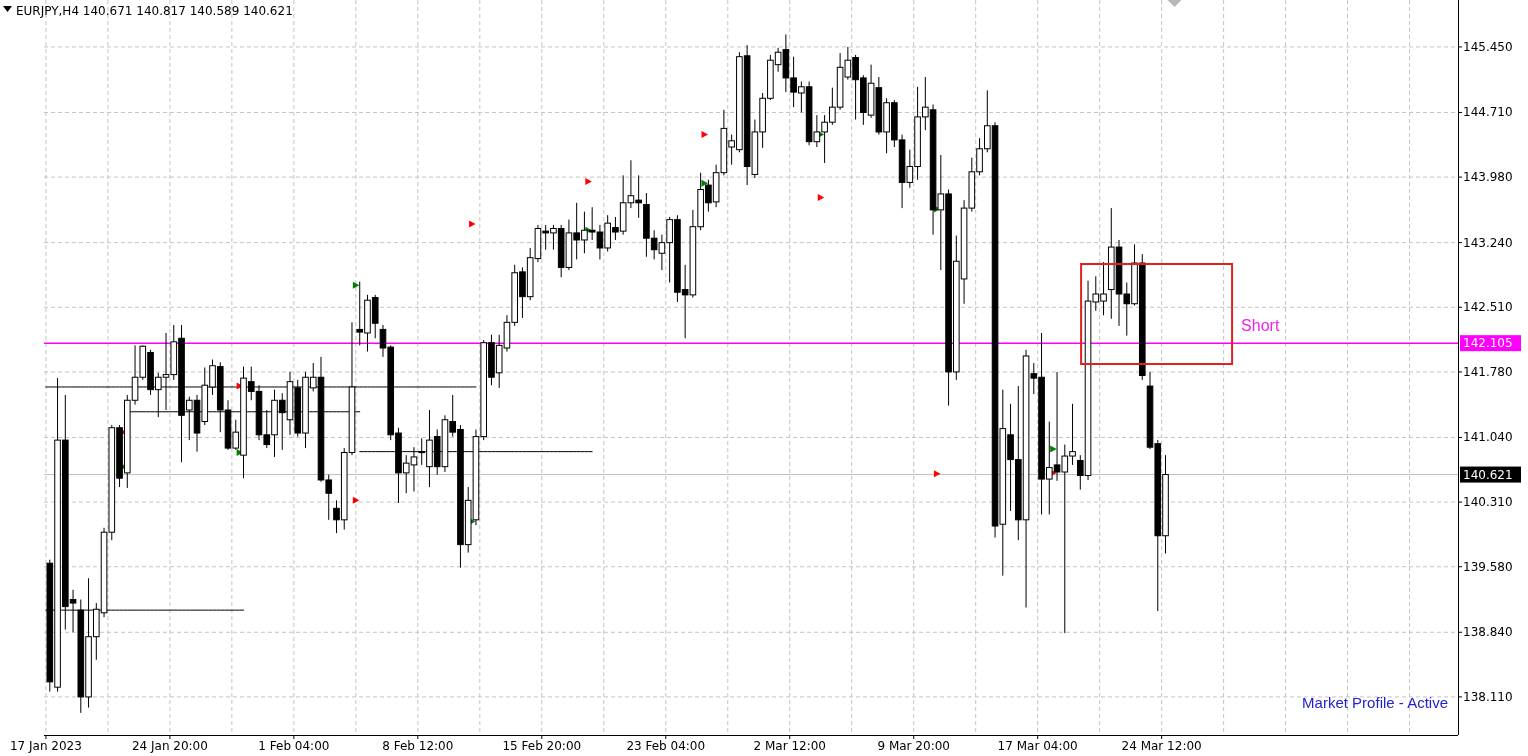 This screenshot has width=1528, height=756. I want to click on y-tick-label: 140.310, so click(1488, 502).